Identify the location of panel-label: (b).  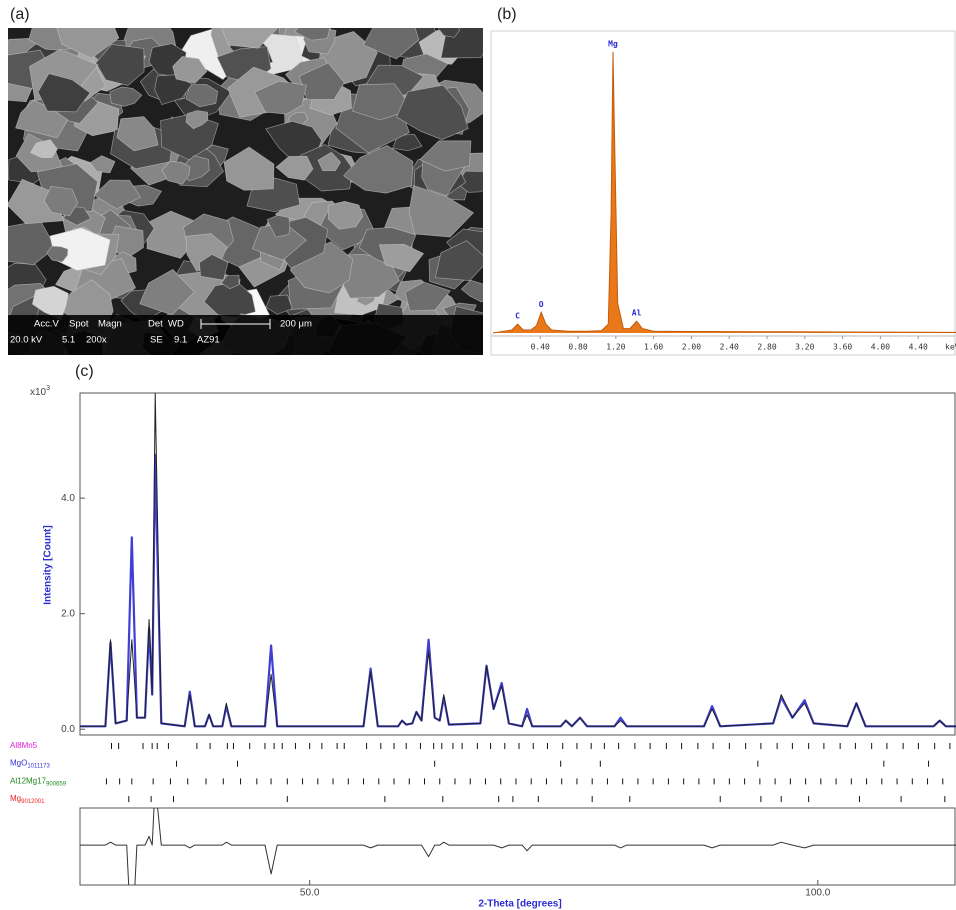
(507, 14).